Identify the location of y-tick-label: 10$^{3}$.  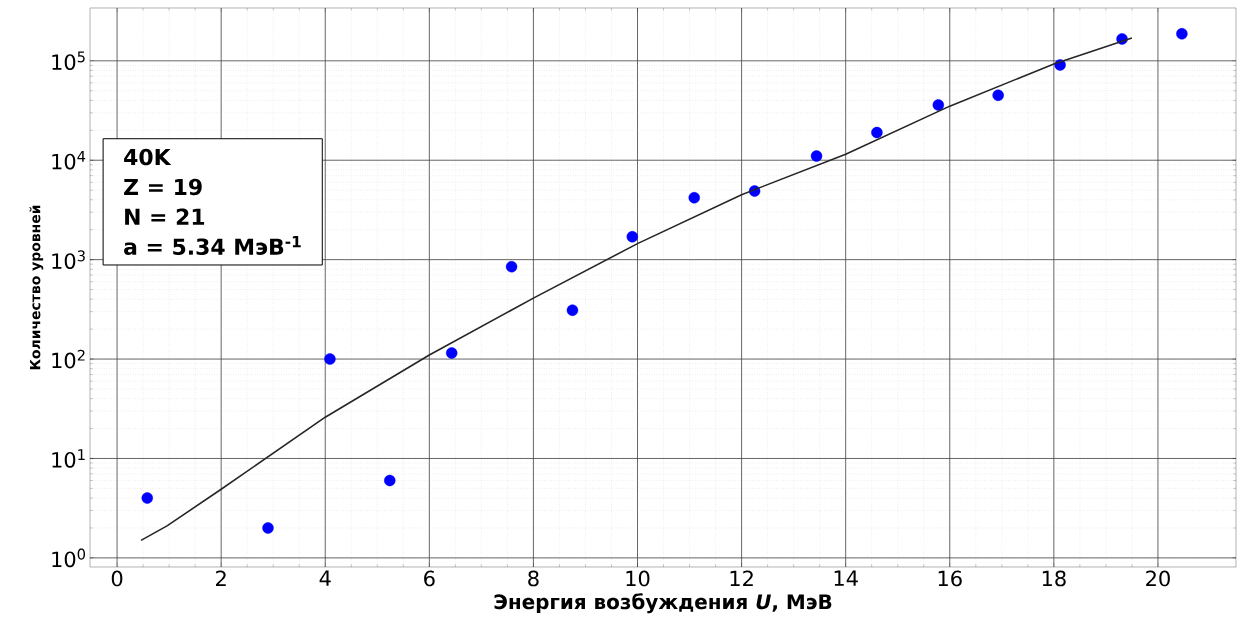
(68, 259).